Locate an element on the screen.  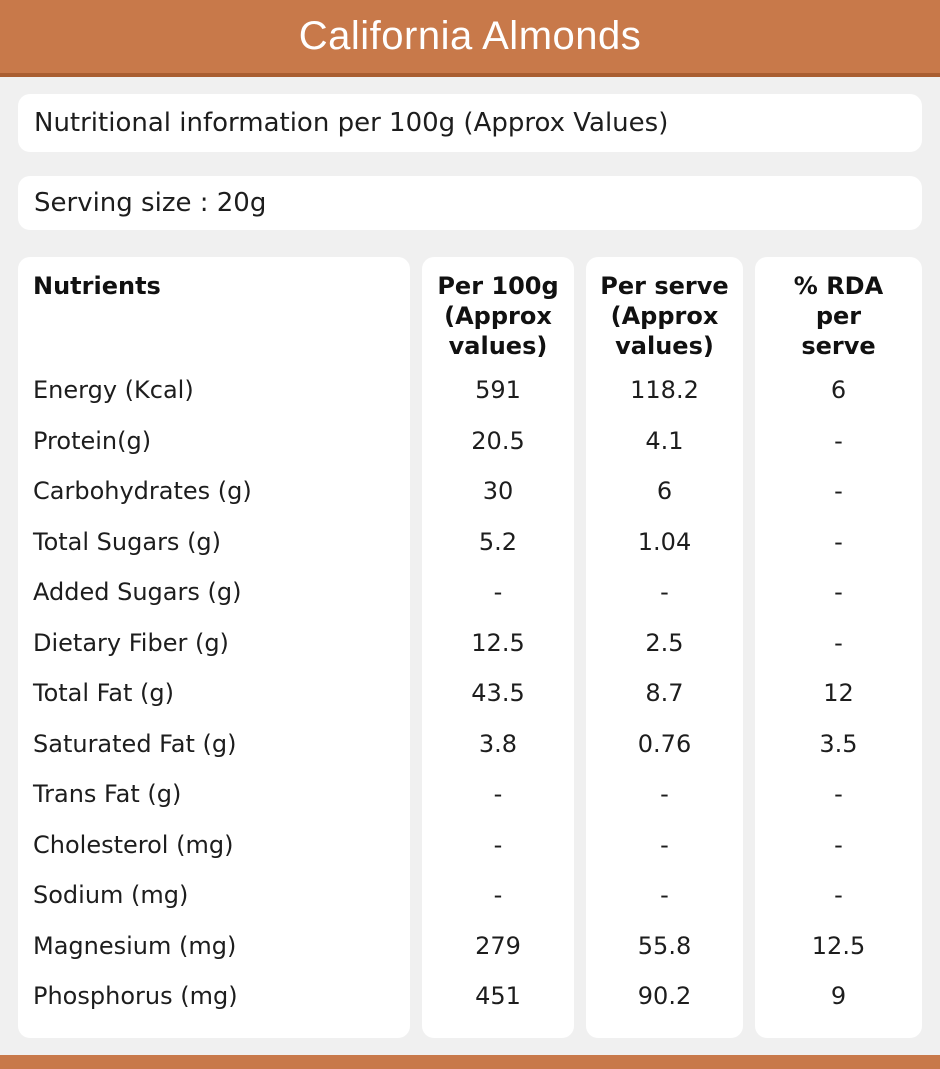
nutrient-label: Magnesium (mg) is located at coordinates (135, 945).